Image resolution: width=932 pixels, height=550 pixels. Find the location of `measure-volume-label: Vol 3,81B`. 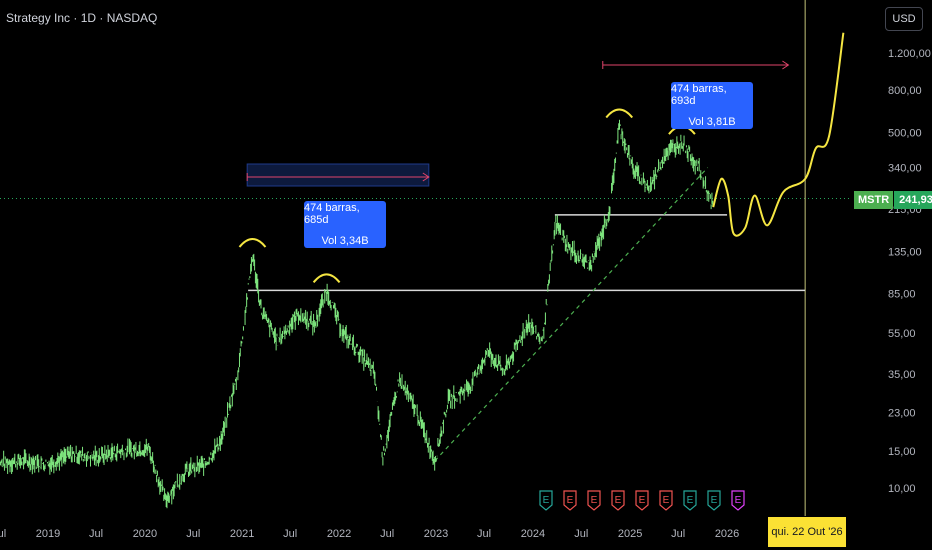

measure-volume-label: Vol 3,81B is located at coordinates (712, 122).